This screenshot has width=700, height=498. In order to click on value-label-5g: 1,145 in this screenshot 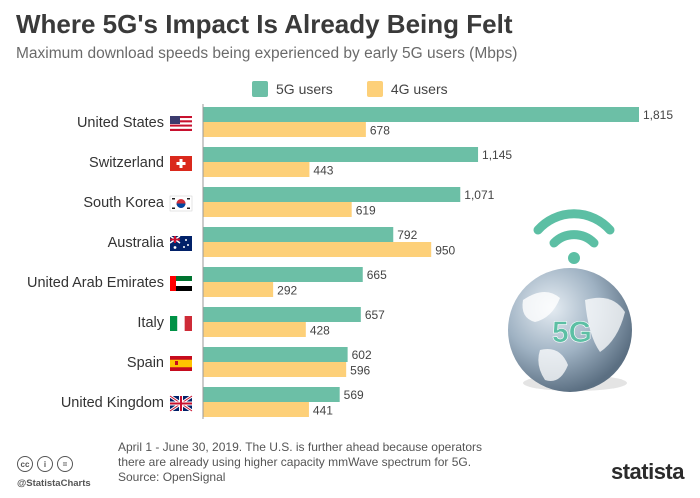, I will do `click(497, 155)`.